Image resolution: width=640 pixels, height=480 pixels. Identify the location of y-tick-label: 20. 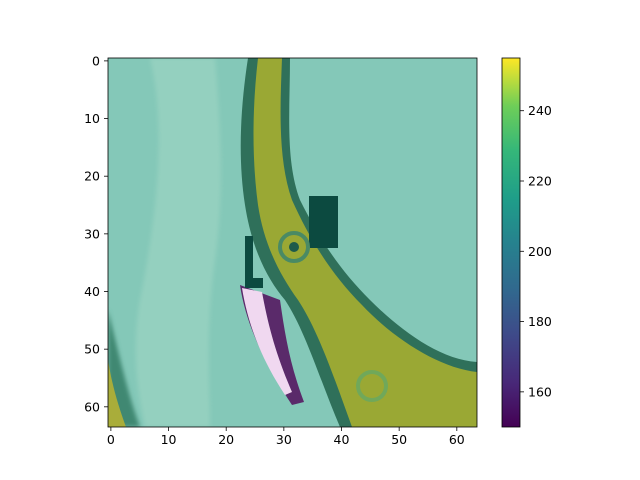
(92, 176).